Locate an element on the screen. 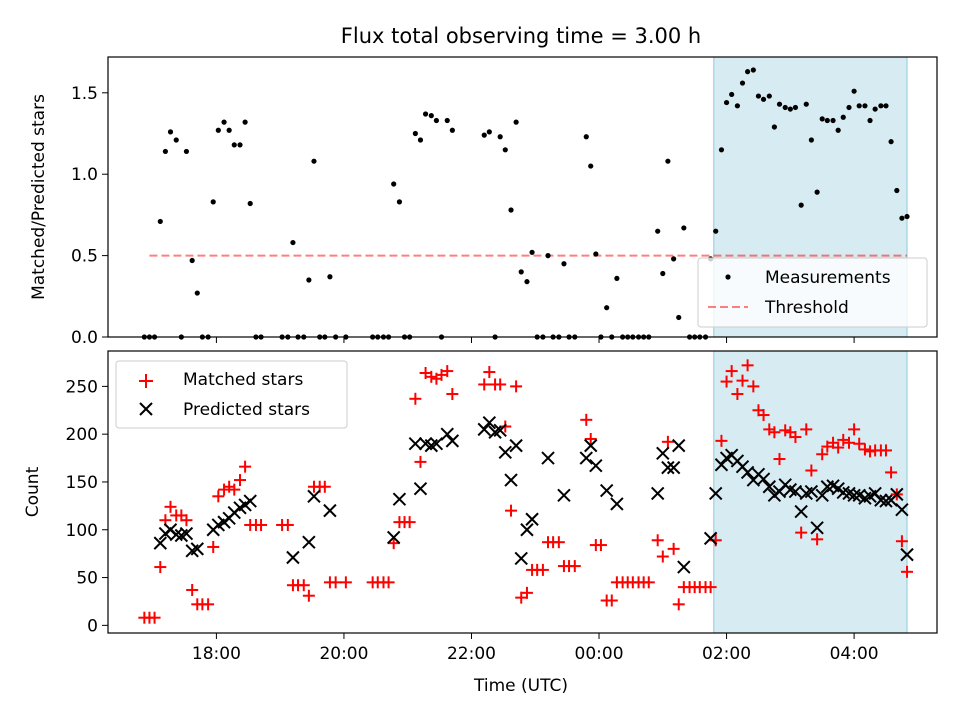 Image resolution: width=960 pixels, height=720 pixels. bottom-x-tick-label: 22:00 is located at coordinates (471, 654).